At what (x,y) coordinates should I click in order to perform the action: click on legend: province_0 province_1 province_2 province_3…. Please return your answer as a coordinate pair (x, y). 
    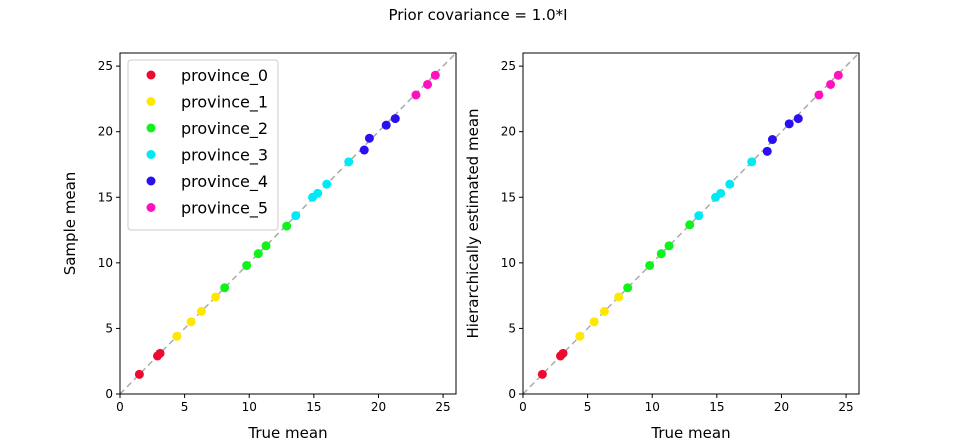
    Looking at the image, I should click on (203, 145).